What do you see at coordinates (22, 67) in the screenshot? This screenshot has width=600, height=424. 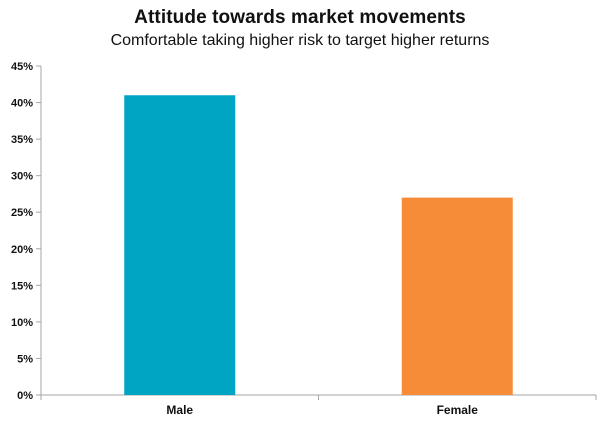 I see `y-tick-label: 45%` at bounding box center [22, 67].